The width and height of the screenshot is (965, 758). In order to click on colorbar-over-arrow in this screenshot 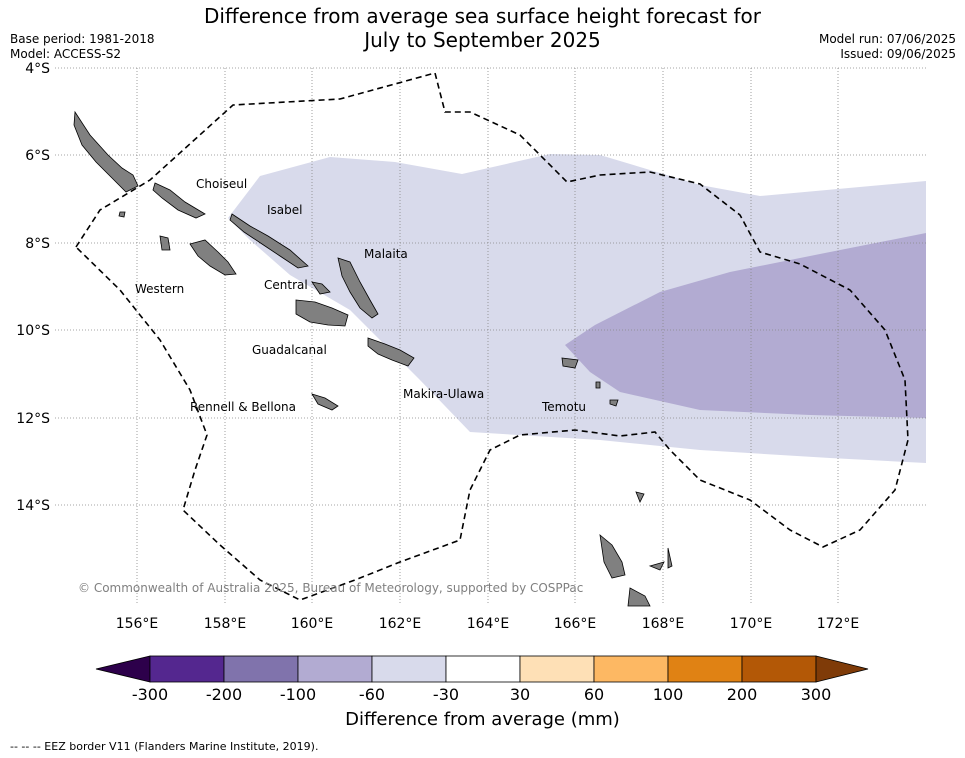, I will do `click(842, 669)`.